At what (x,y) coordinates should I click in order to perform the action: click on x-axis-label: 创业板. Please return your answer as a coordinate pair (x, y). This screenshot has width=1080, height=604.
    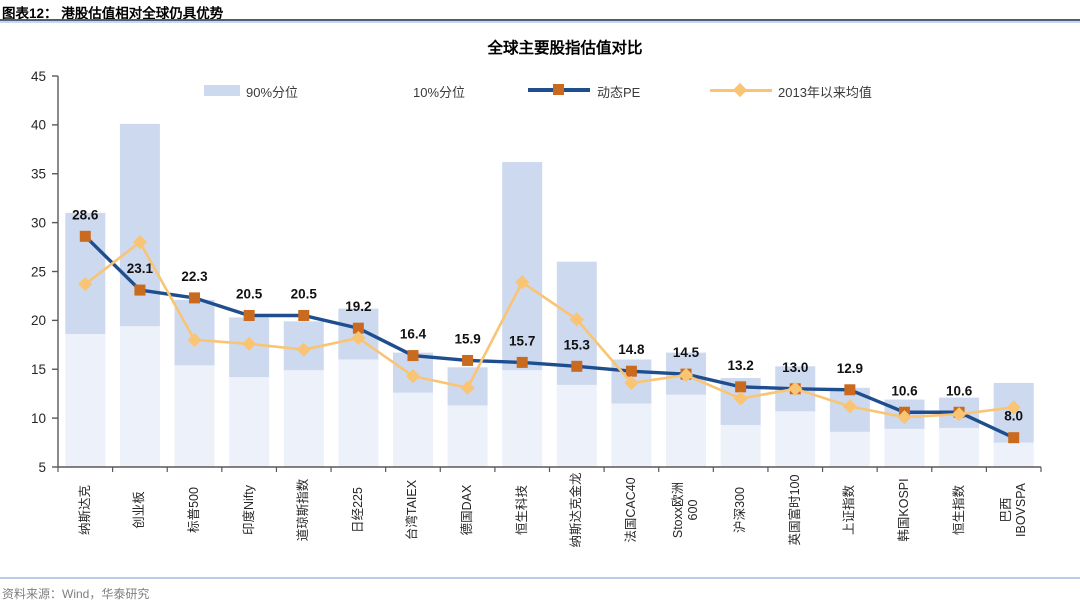
    Looking at the image, I should click on (139, 510).